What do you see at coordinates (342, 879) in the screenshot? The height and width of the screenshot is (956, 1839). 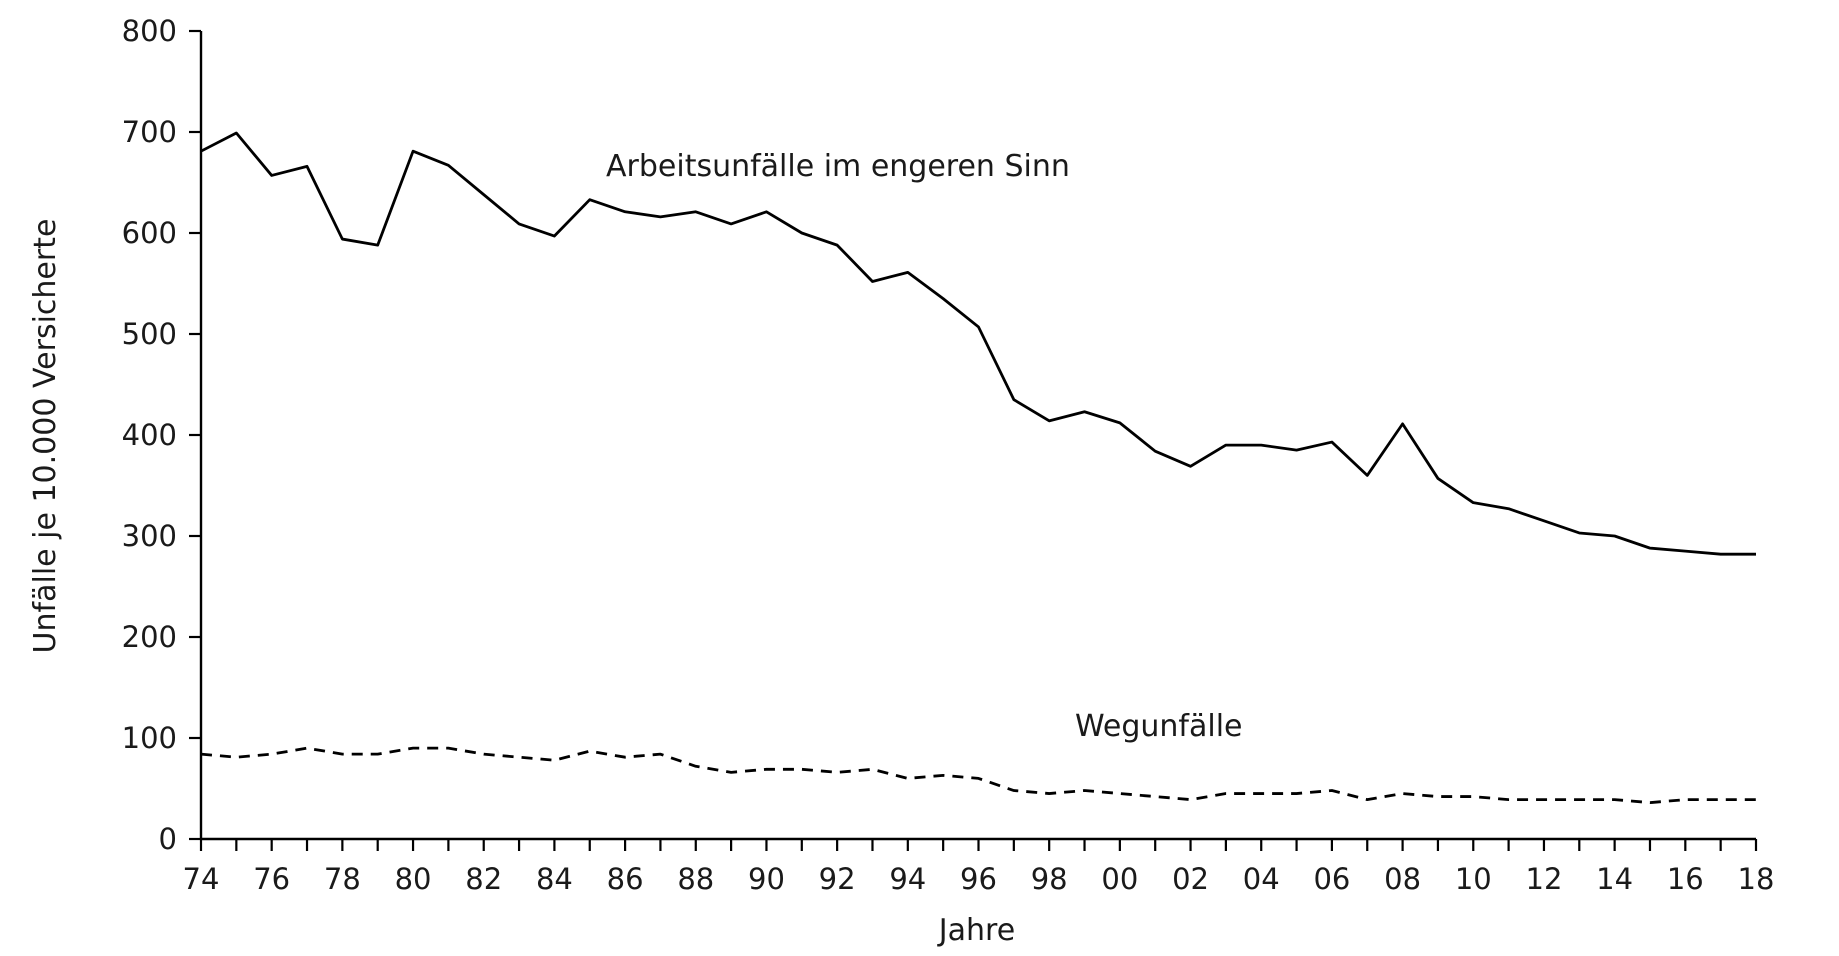 I see `x-tick-label: 78` at bounding box center [342, 879].